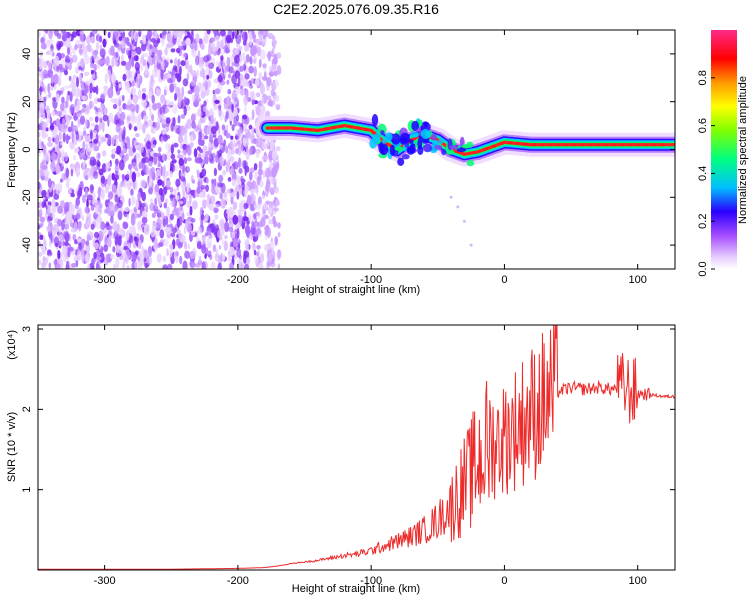 The height and width of the screenshot is (600, 750). Describe the element at coordinates (703, 125) in the screenshot. I see `colorbar-tick-label: 0.6` at that location.